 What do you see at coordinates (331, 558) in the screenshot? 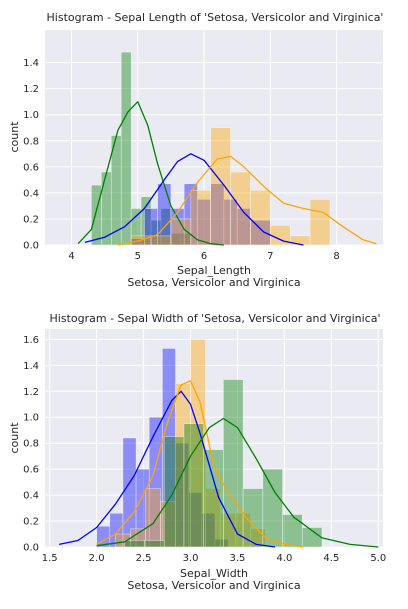
I see `x-tick-label: 4.5` at bounding box center [331, 558].